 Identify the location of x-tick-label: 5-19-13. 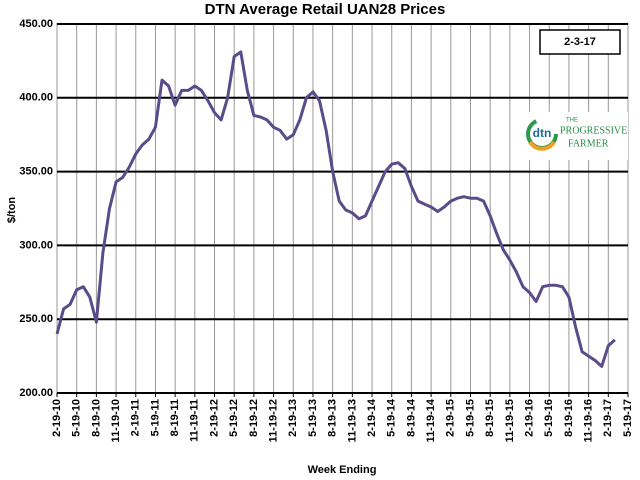
(313, 418).